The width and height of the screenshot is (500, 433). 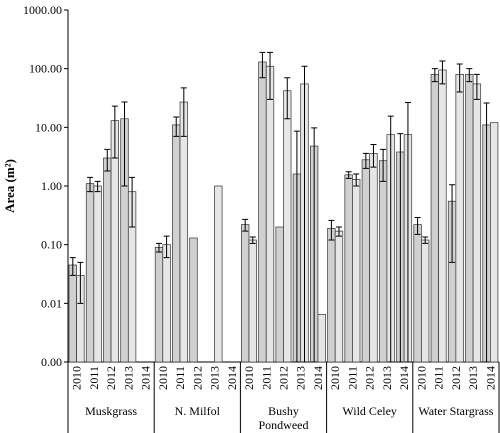 I want to click on group-label: Muskgrass, so click(x=111, y=411).